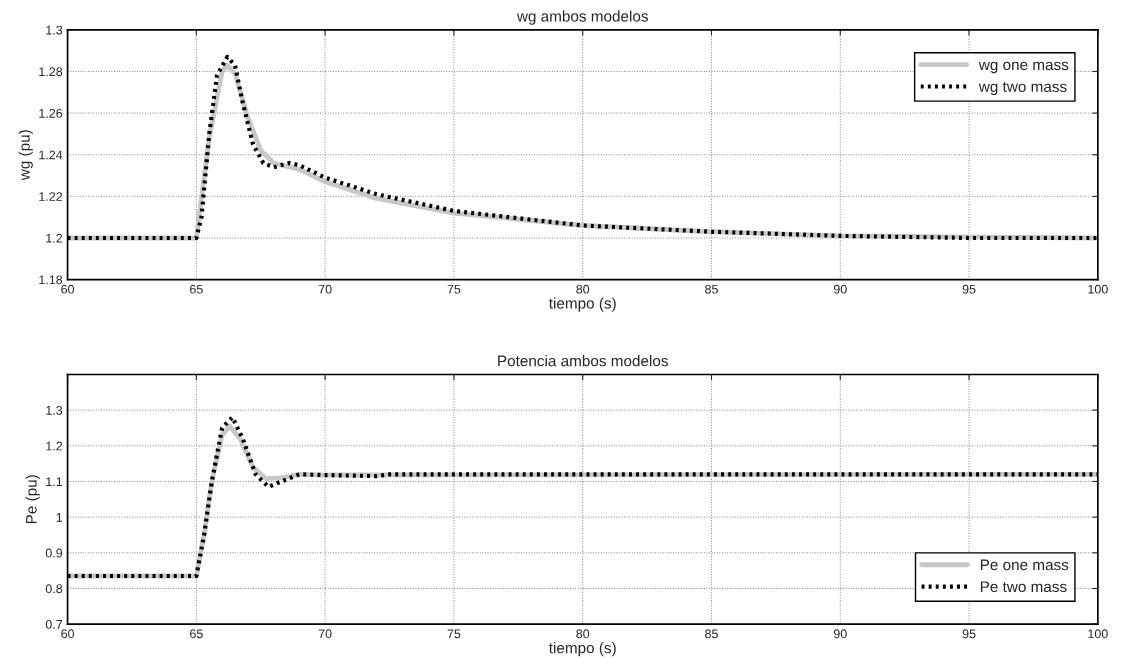 The height and width of the screenshot is (664, 1126). I want to click on chart-title: wg ambos modelos, so click(582, 17).